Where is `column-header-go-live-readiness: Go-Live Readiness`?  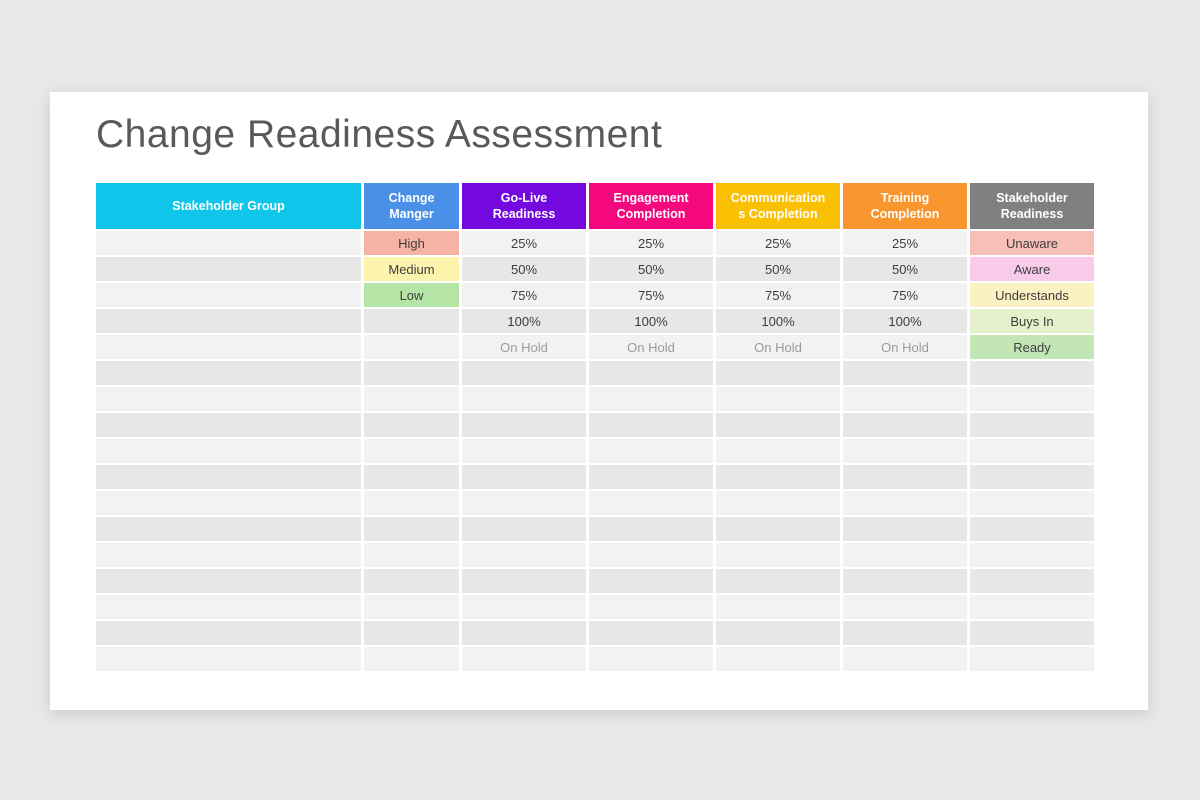 column-header-go-live-readiness: Go-Live Readiness is located at coordinates (524, 206).